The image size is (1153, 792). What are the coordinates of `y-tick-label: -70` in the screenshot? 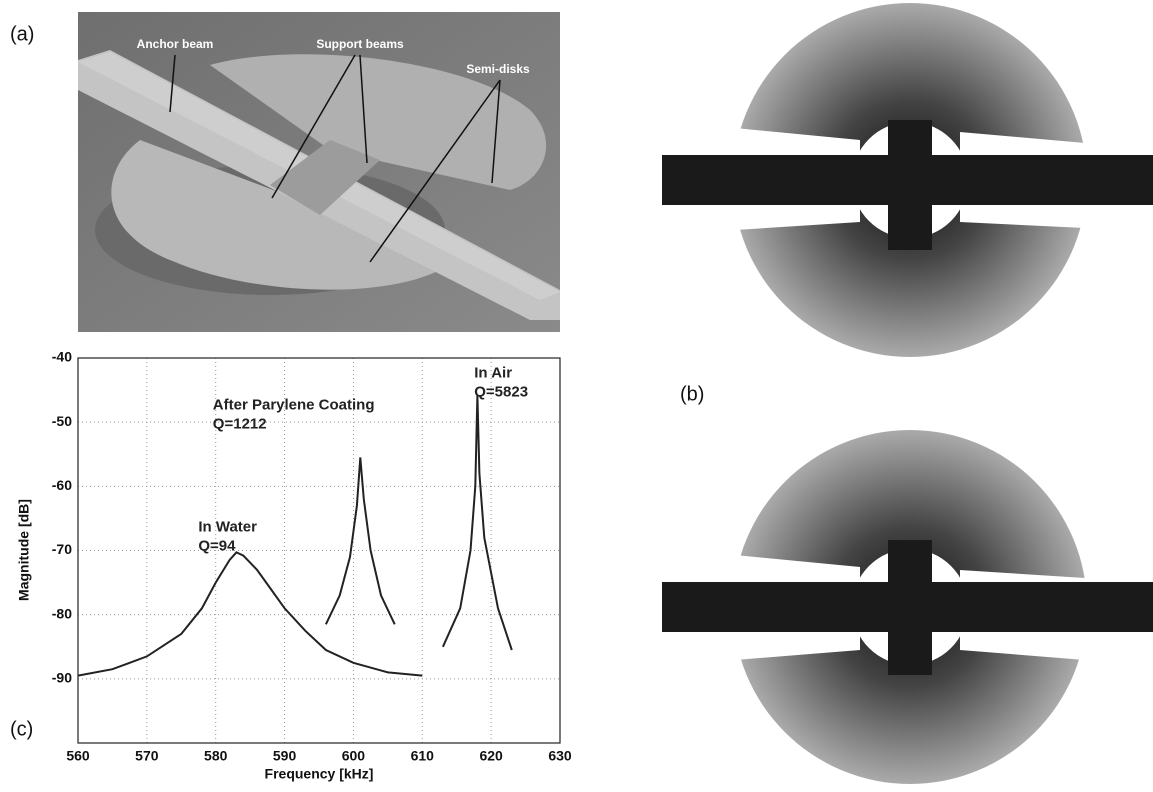 It's located at (62, 549).